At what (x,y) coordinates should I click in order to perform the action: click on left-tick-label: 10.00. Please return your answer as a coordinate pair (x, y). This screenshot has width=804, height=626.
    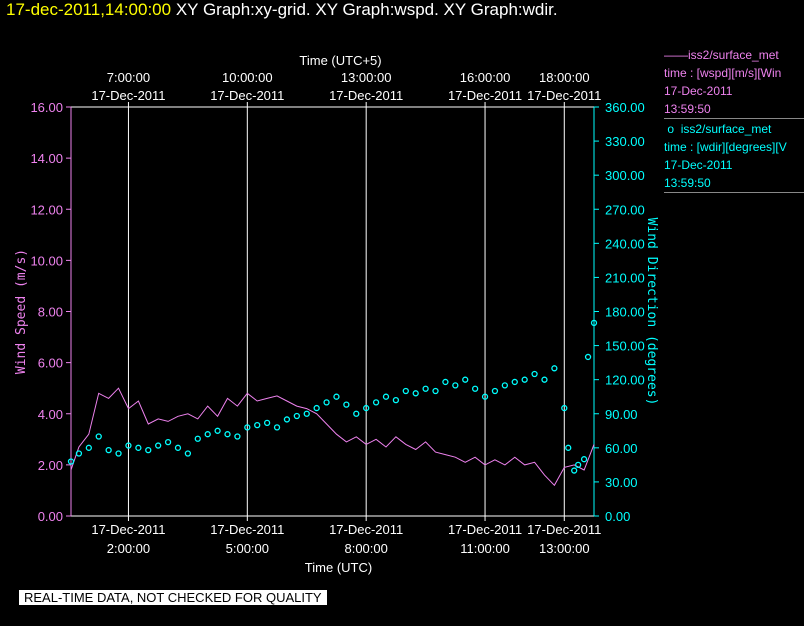
    Looking at the image, I should click on (46, 260).